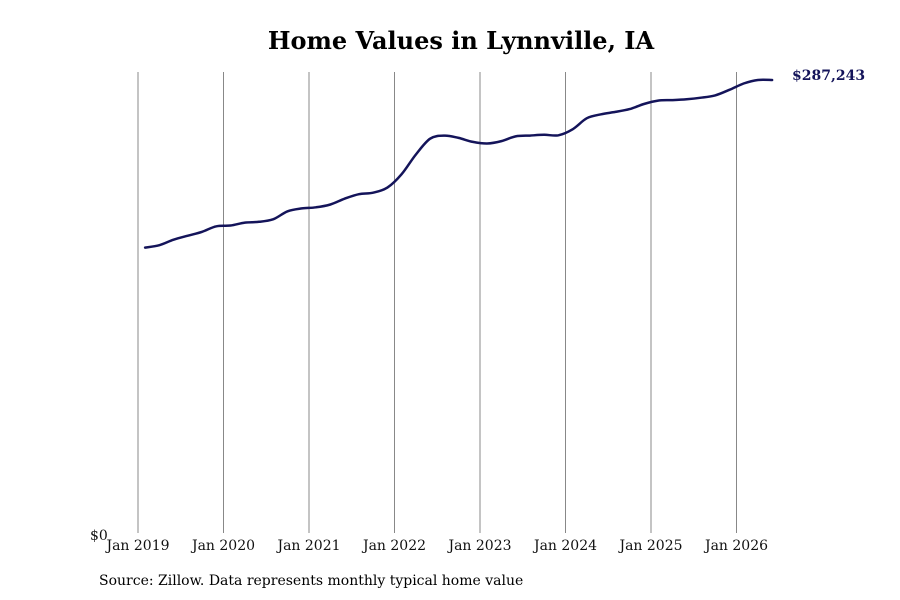 The width and height of the screenshot is (900, 600). Describe the element at coordinates (828, 76) in the screenshot. I see `series-end-value-label: $287,243` at that location.